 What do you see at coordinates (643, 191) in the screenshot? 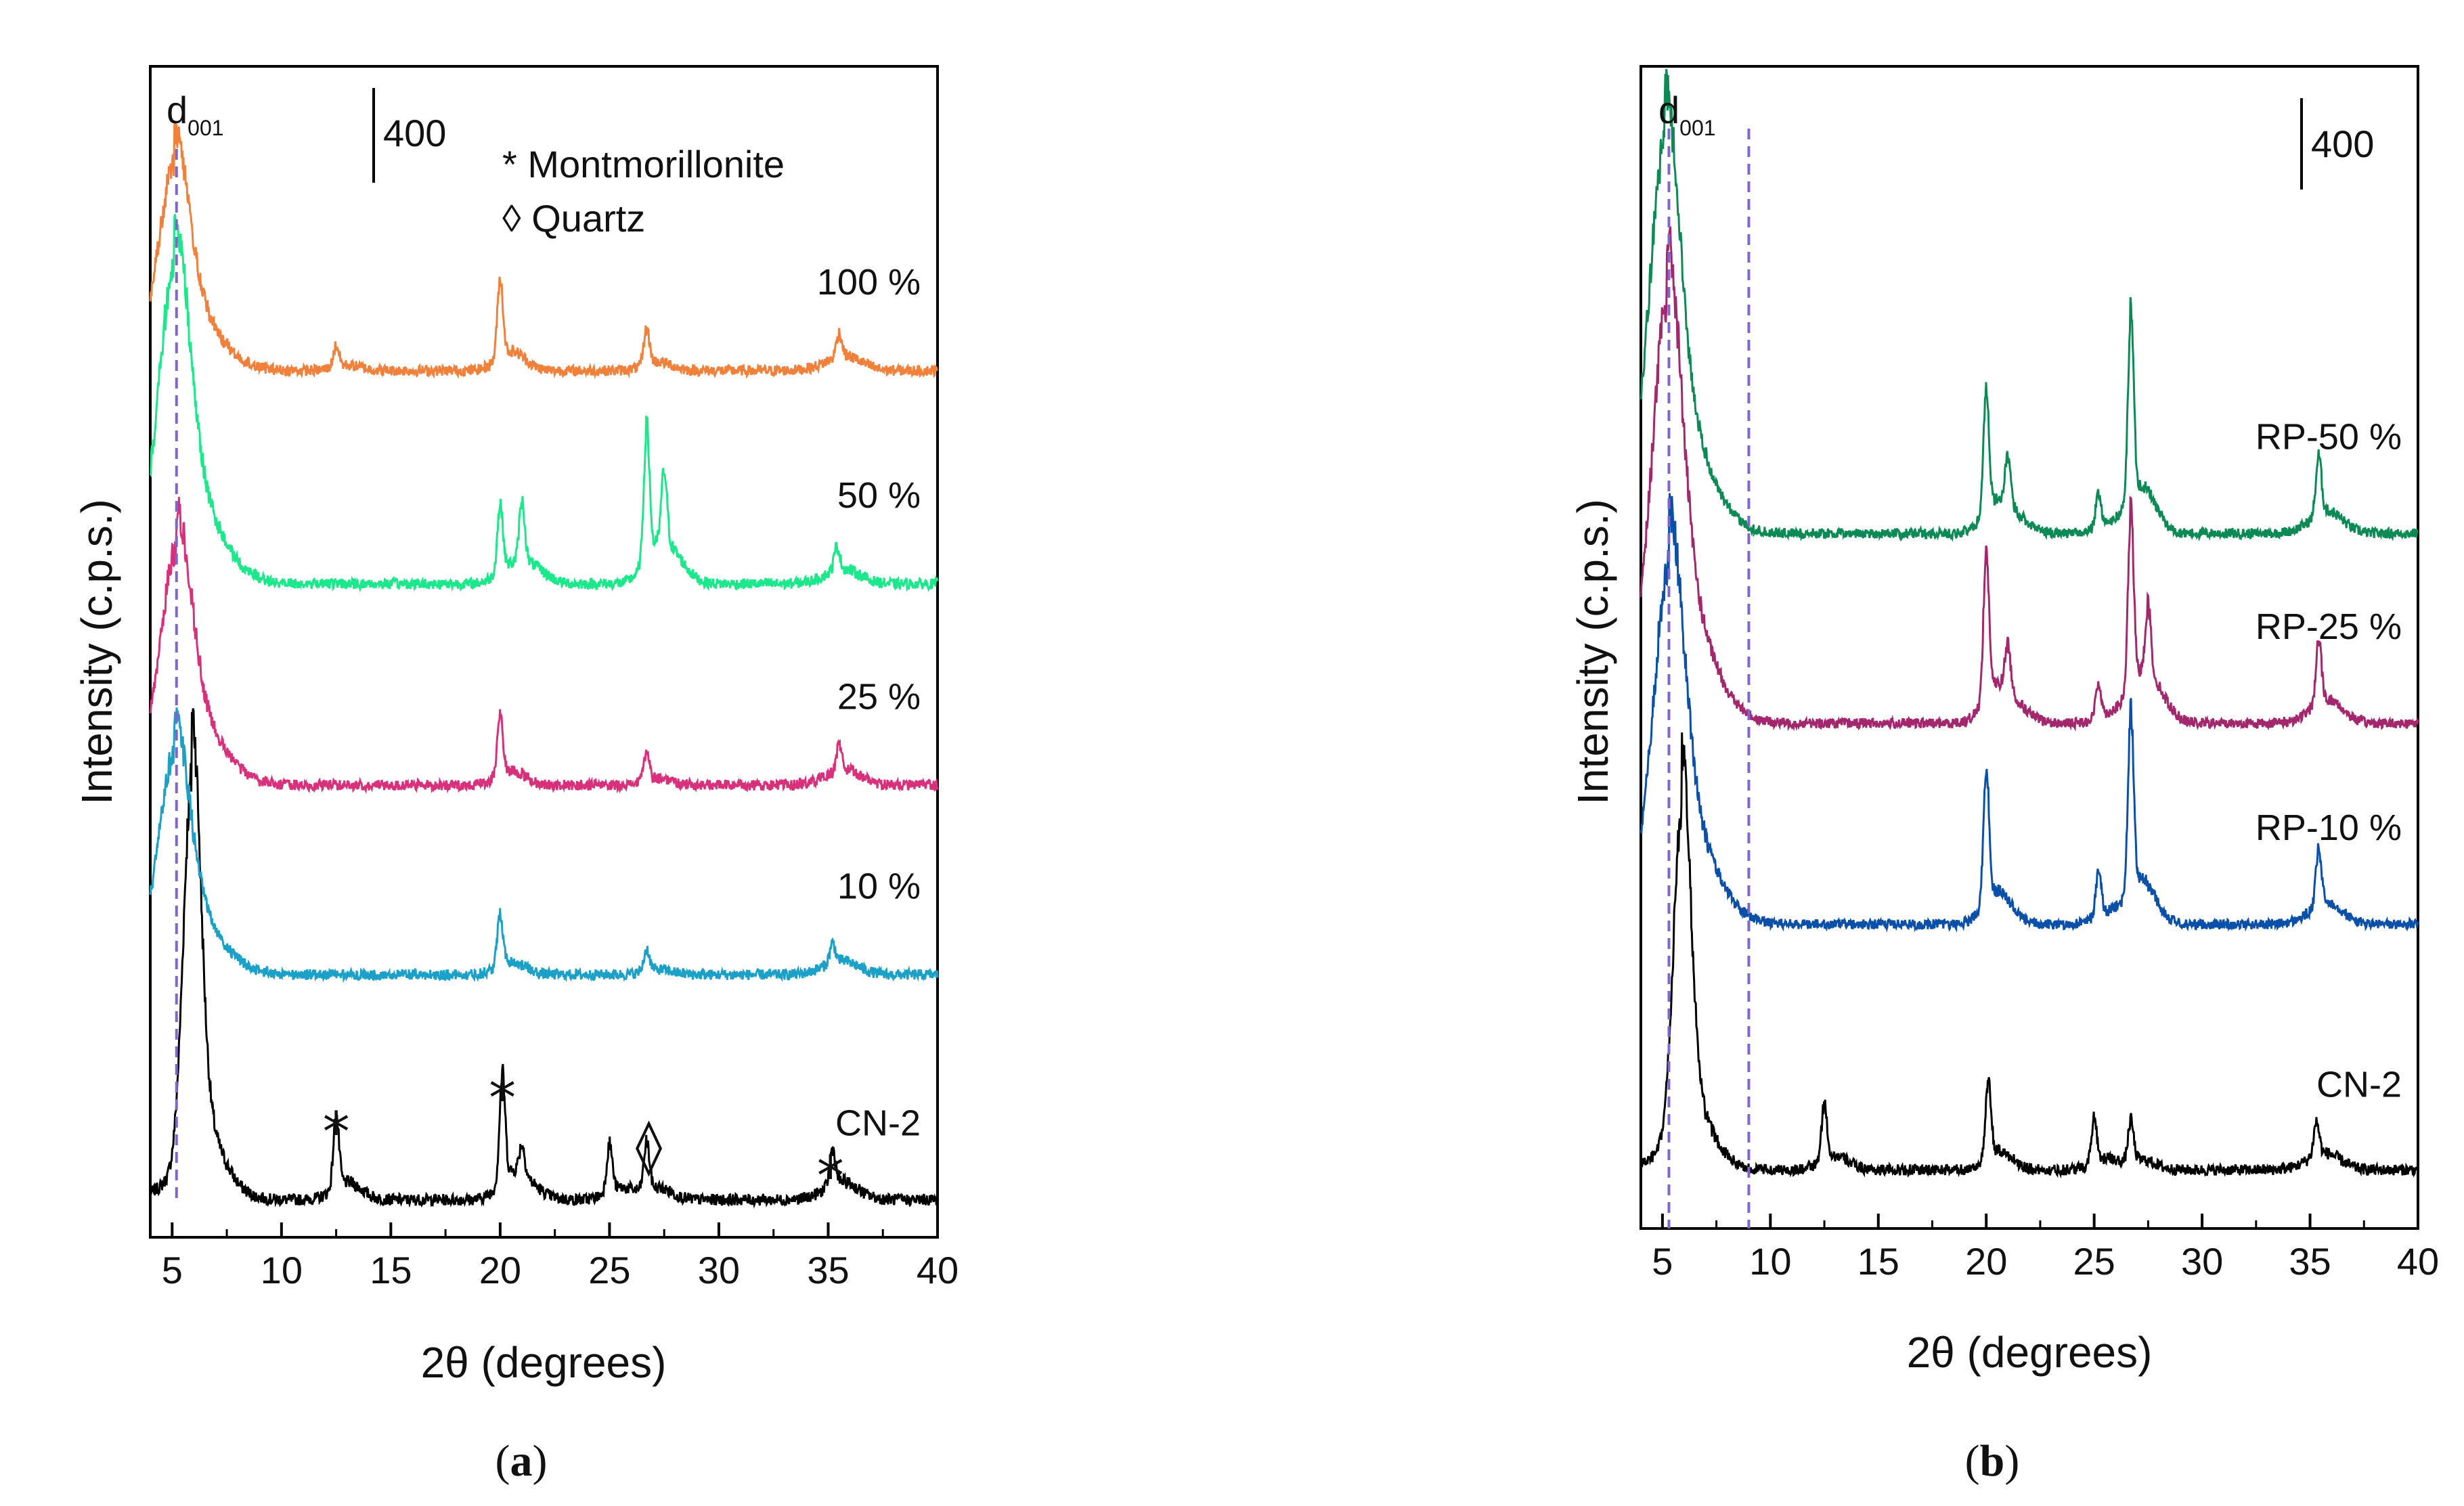
I see `panel-a-legend: * Montmorillonite ◊ Quartz` at bounding box center [643, 191].